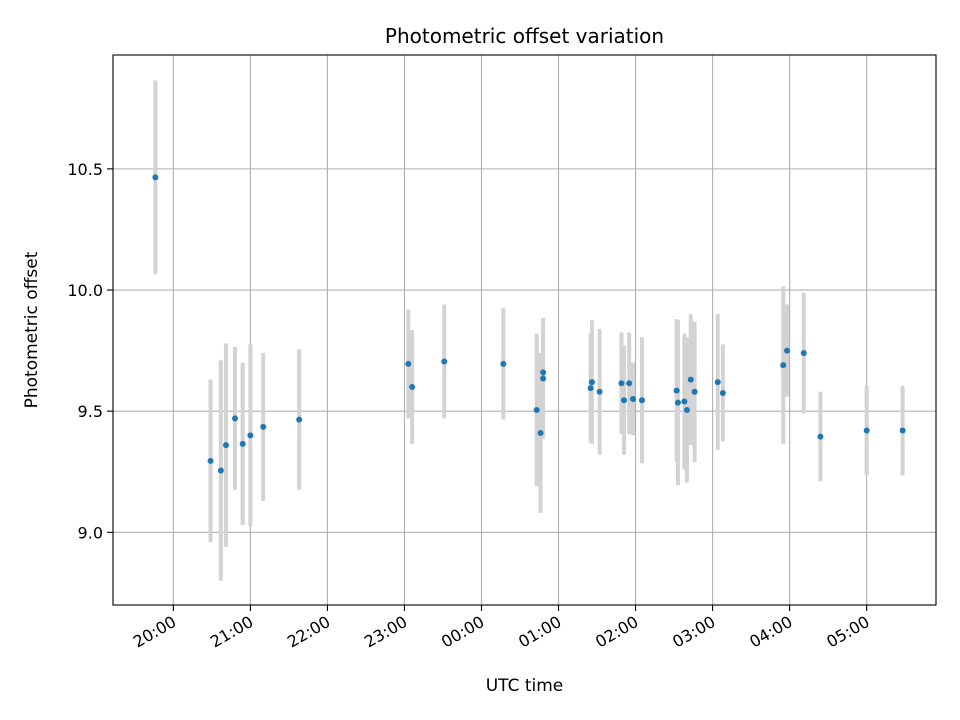 This screenshot has width=960, height=720. I want to click on y-axis-ticks: 9.0 9.5 10.0 10.5, so click(90, 351).